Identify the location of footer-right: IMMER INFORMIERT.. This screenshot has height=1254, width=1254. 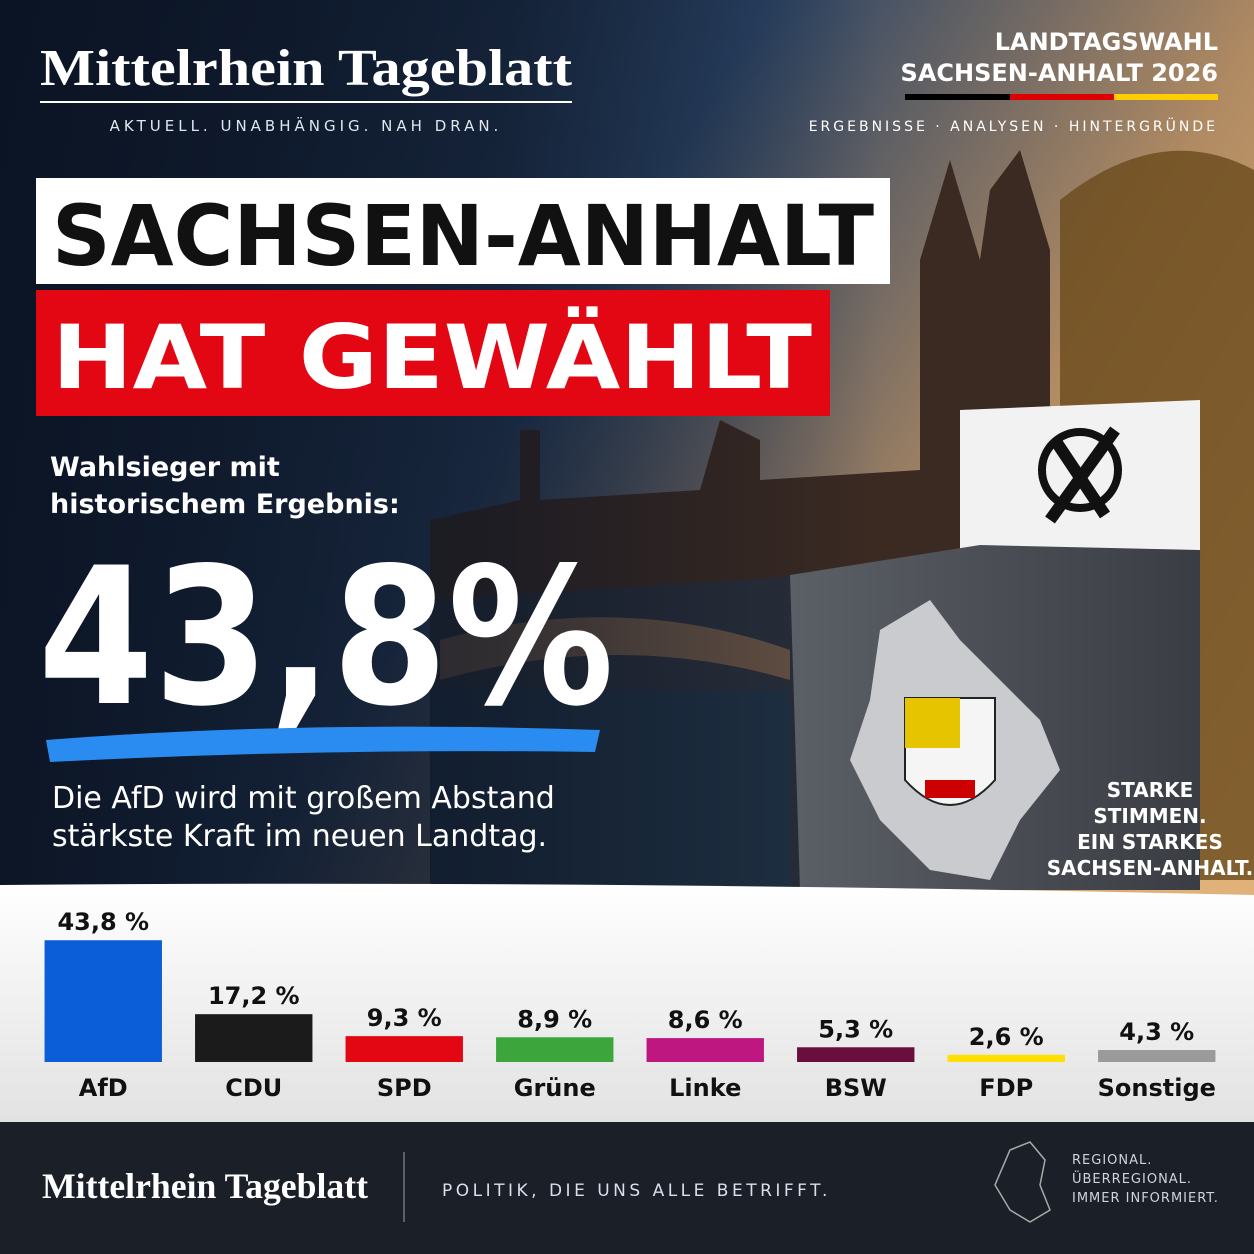
(1145, 1198).